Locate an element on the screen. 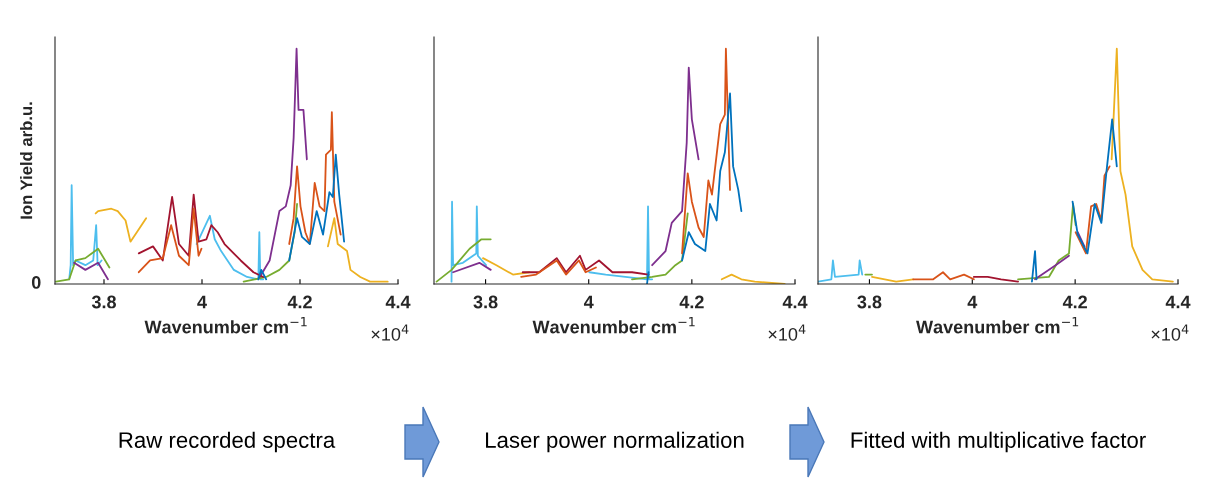  text: 0 is located at coordinates (36, 282).